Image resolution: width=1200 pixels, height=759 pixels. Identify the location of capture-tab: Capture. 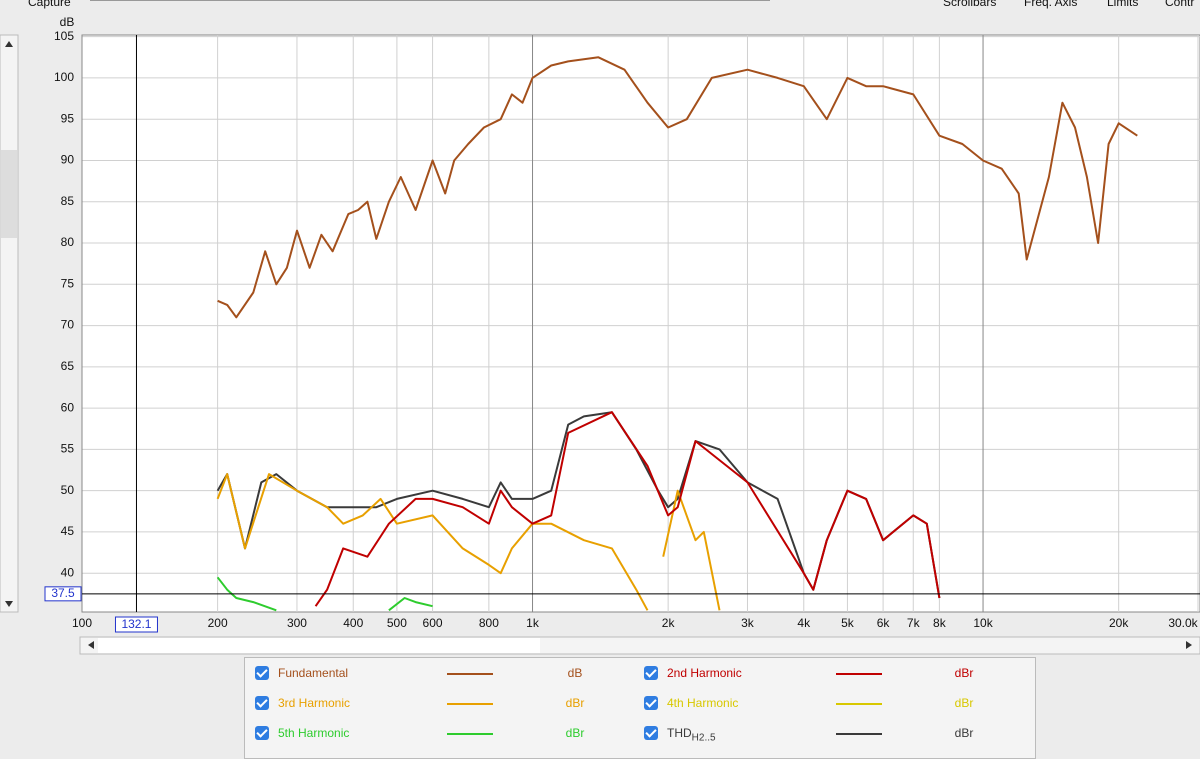
(49, 4).